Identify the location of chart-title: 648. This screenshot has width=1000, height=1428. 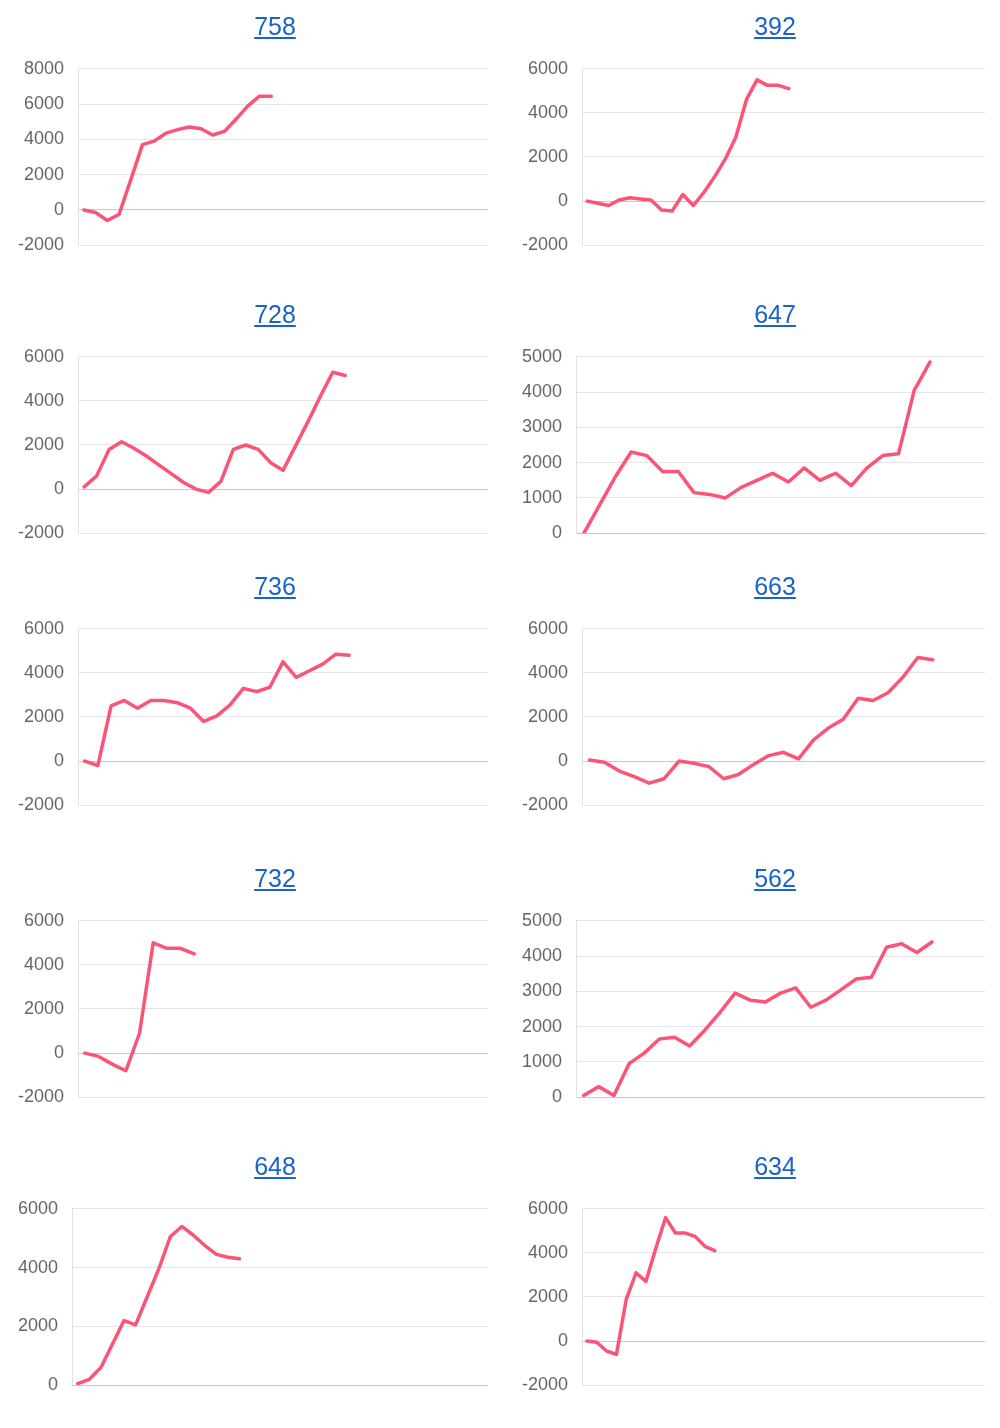
(275, 1166).